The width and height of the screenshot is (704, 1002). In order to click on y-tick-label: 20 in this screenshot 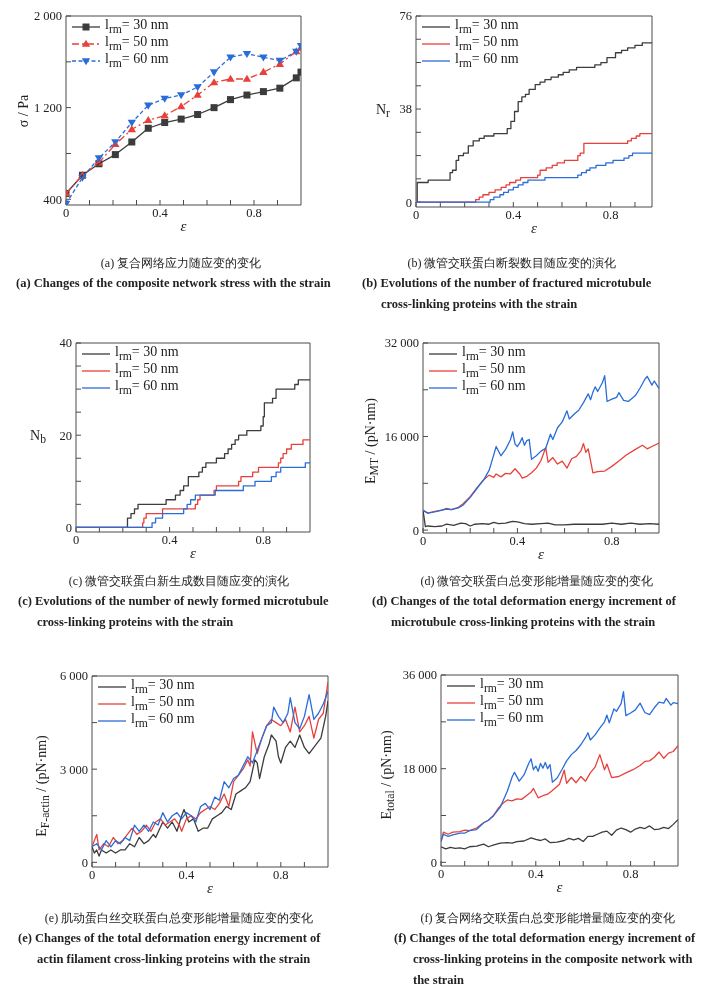, I will do `click(65, 435)`.